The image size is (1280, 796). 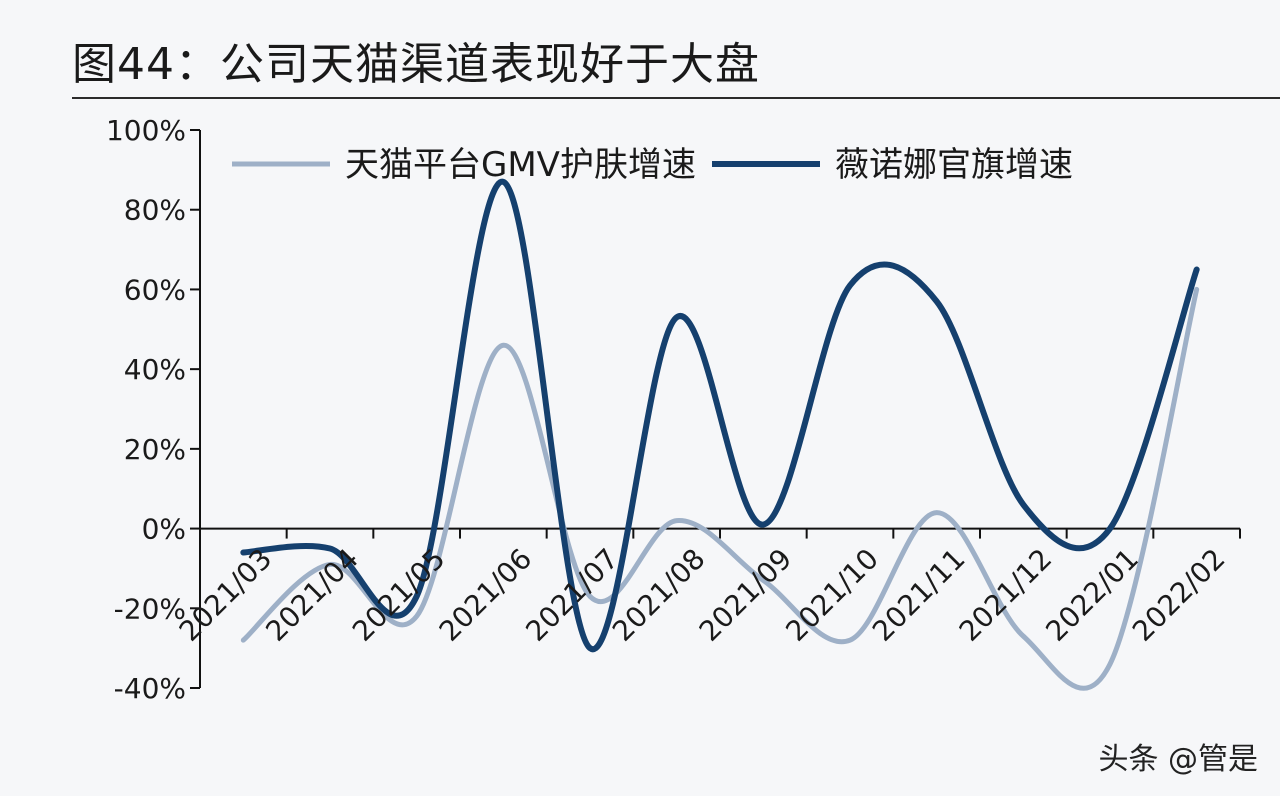 What do you see at coordinates (1092, 595) in the screenshot?
I see `x-tick-label: 2022/01` at bounding box center [1092, 595].